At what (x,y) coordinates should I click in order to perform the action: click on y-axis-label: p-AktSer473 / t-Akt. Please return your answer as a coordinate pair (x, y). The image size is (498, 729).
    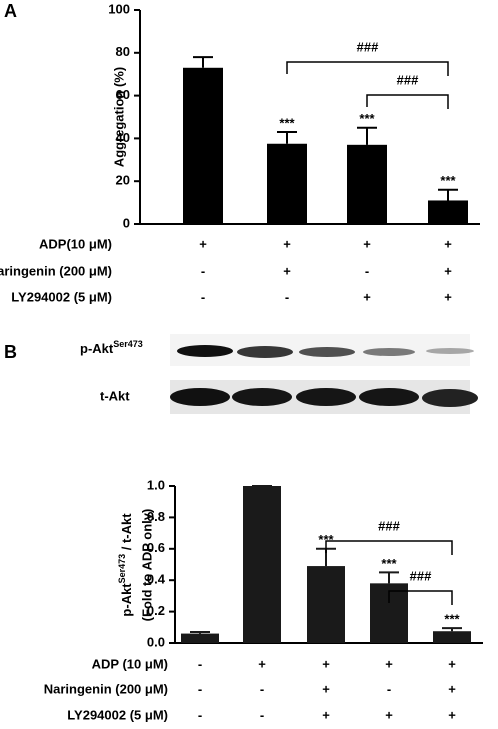
    Looking at the image, I should click on (125, 565).